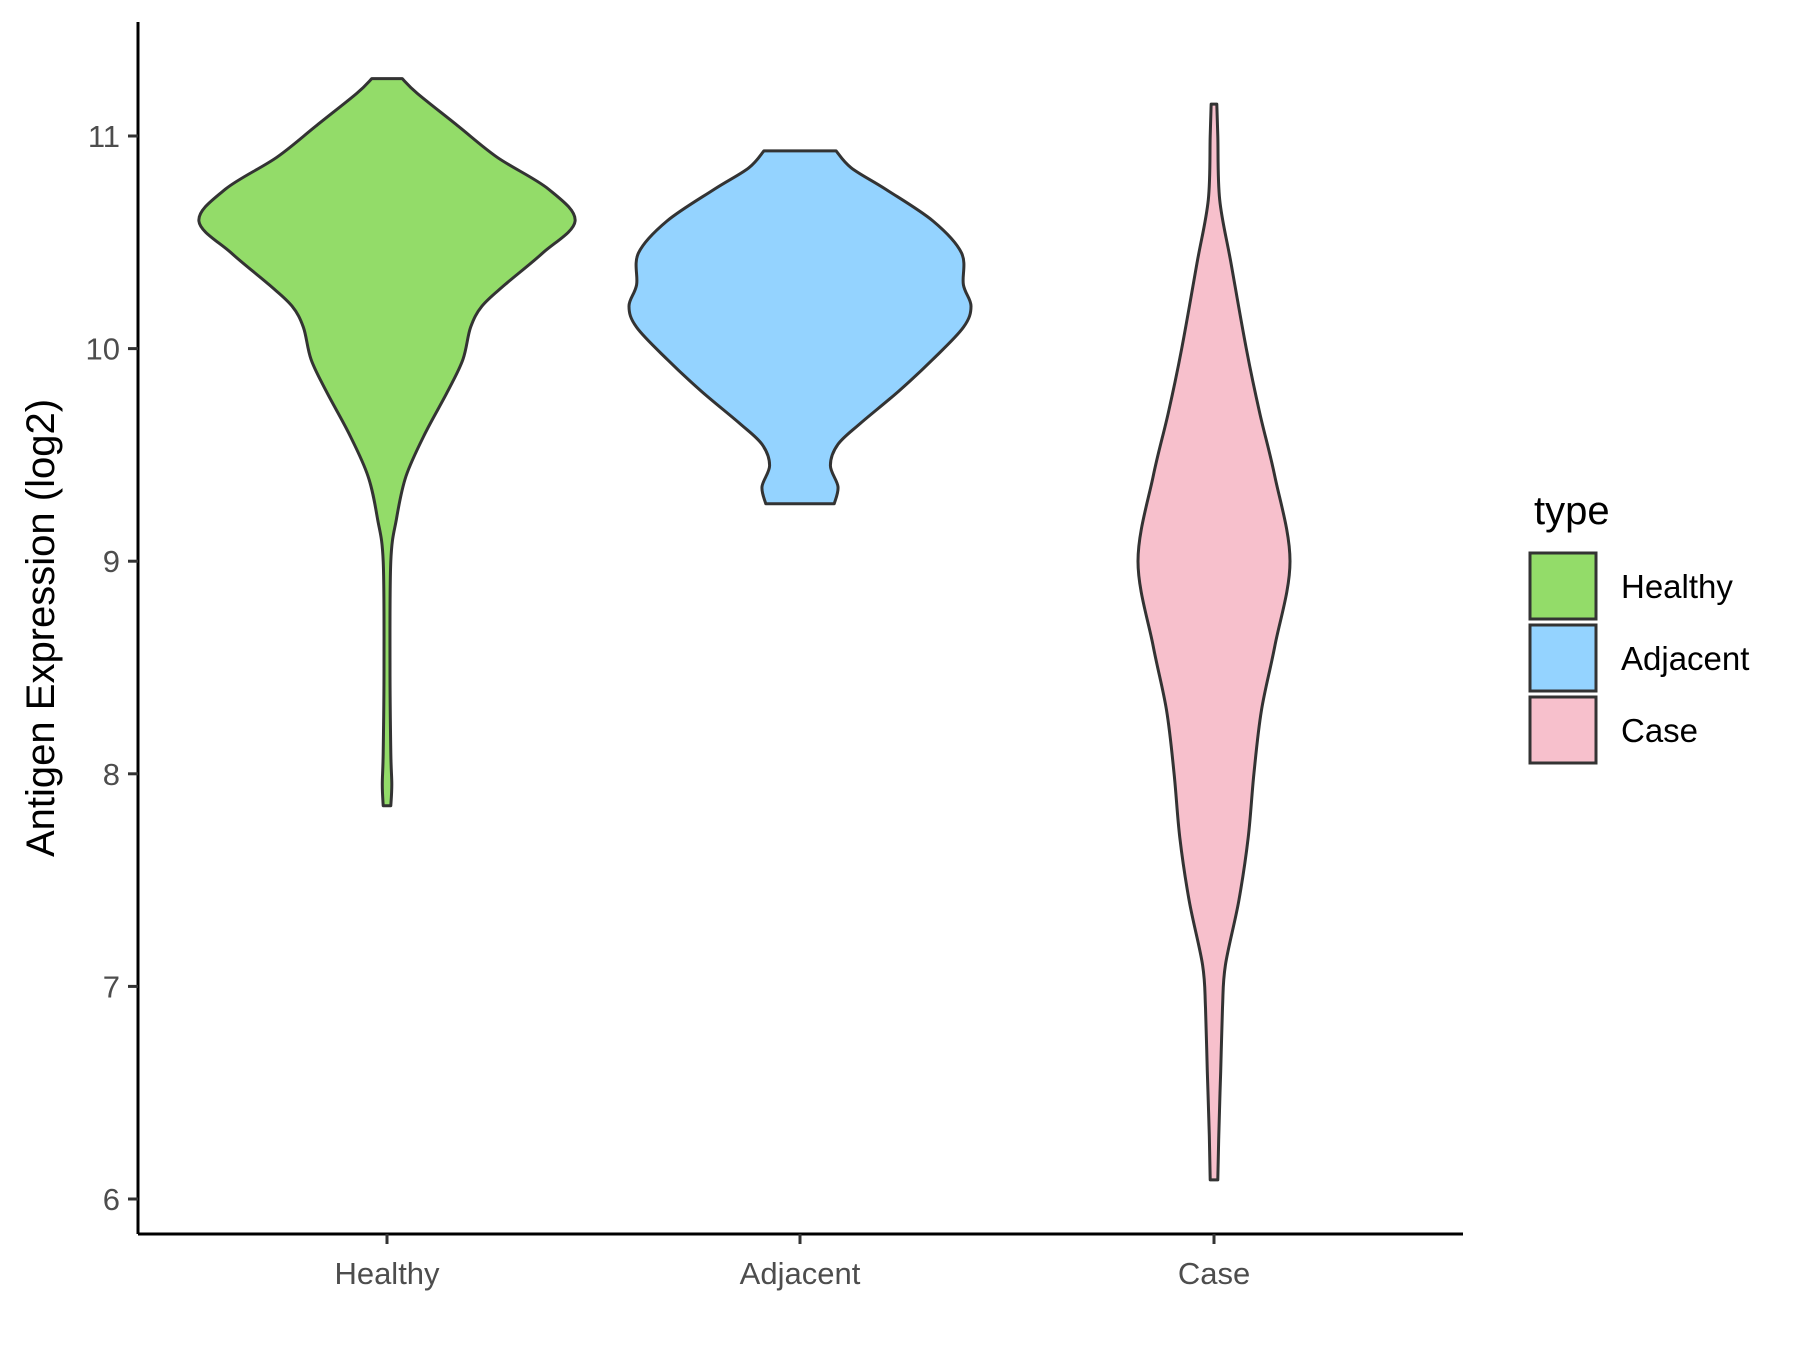  I want to click on legend: type Healthy Adjacent Case, so click(1638, 627).